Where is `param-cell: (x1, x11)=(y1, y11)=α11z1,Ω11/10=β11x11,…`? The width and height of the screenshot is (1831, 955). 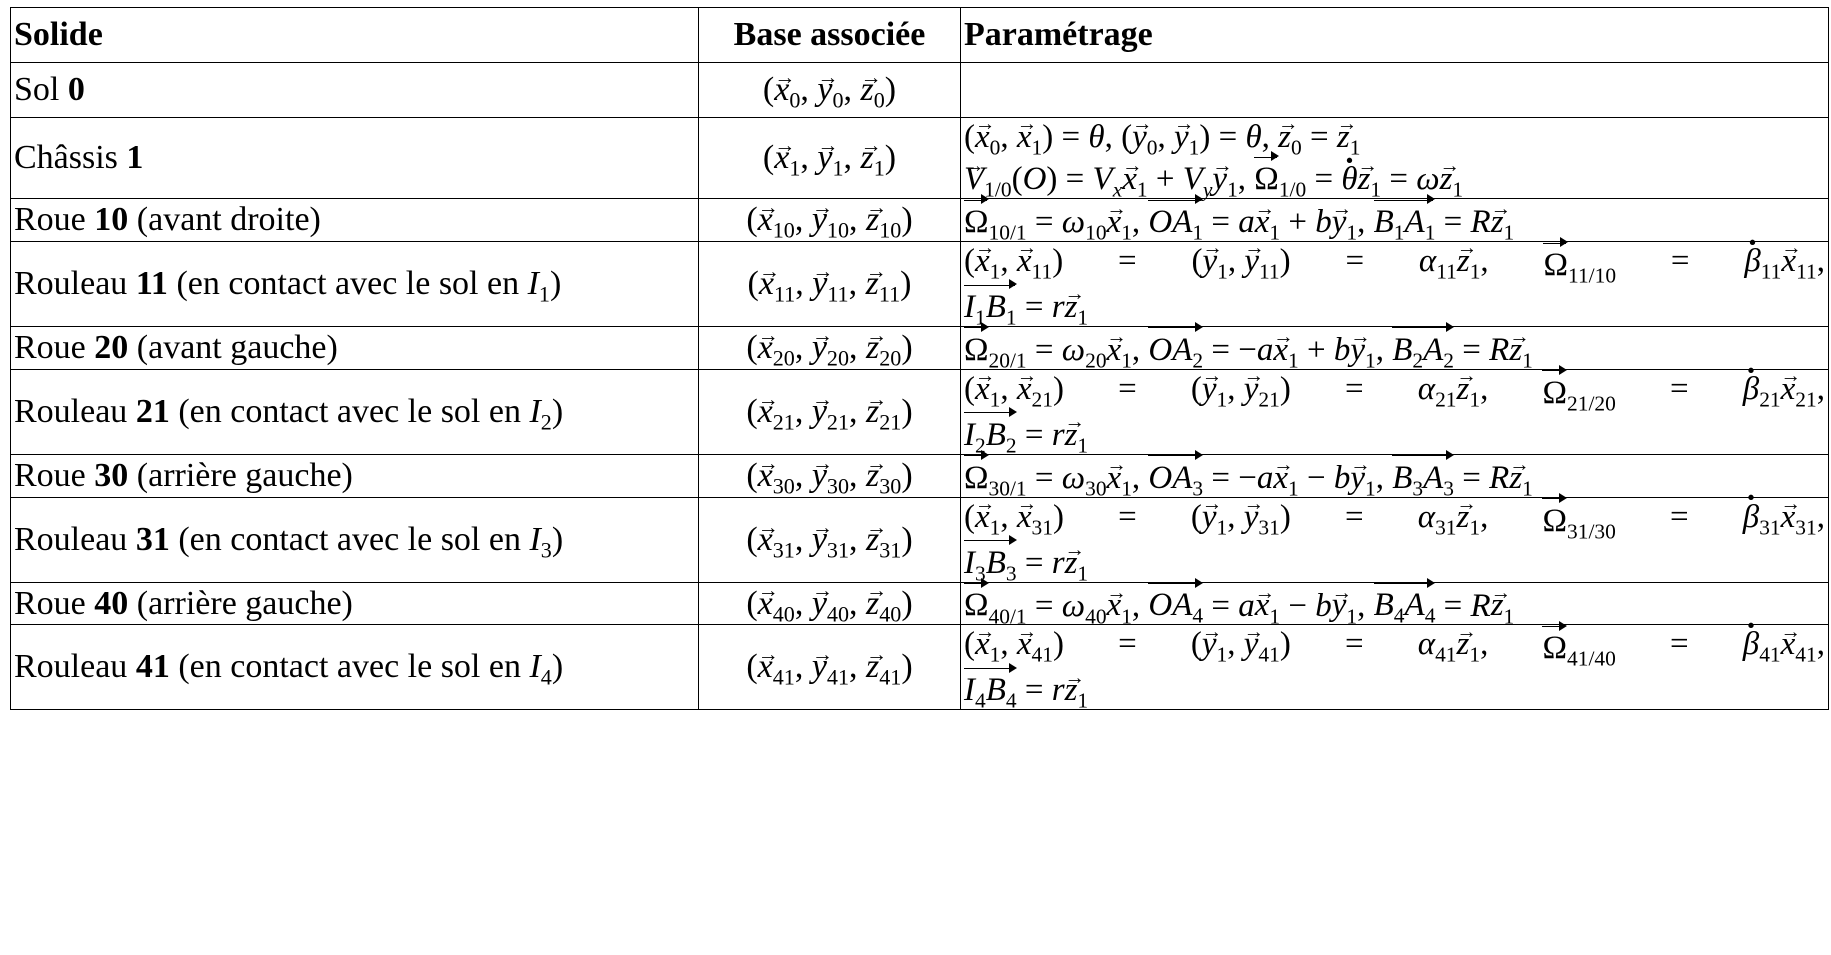
param-cell: (x1, x11)=(y1, y11)=α11z1,Ω11/10=β11x11,… is located at coordinates (1394, 276).